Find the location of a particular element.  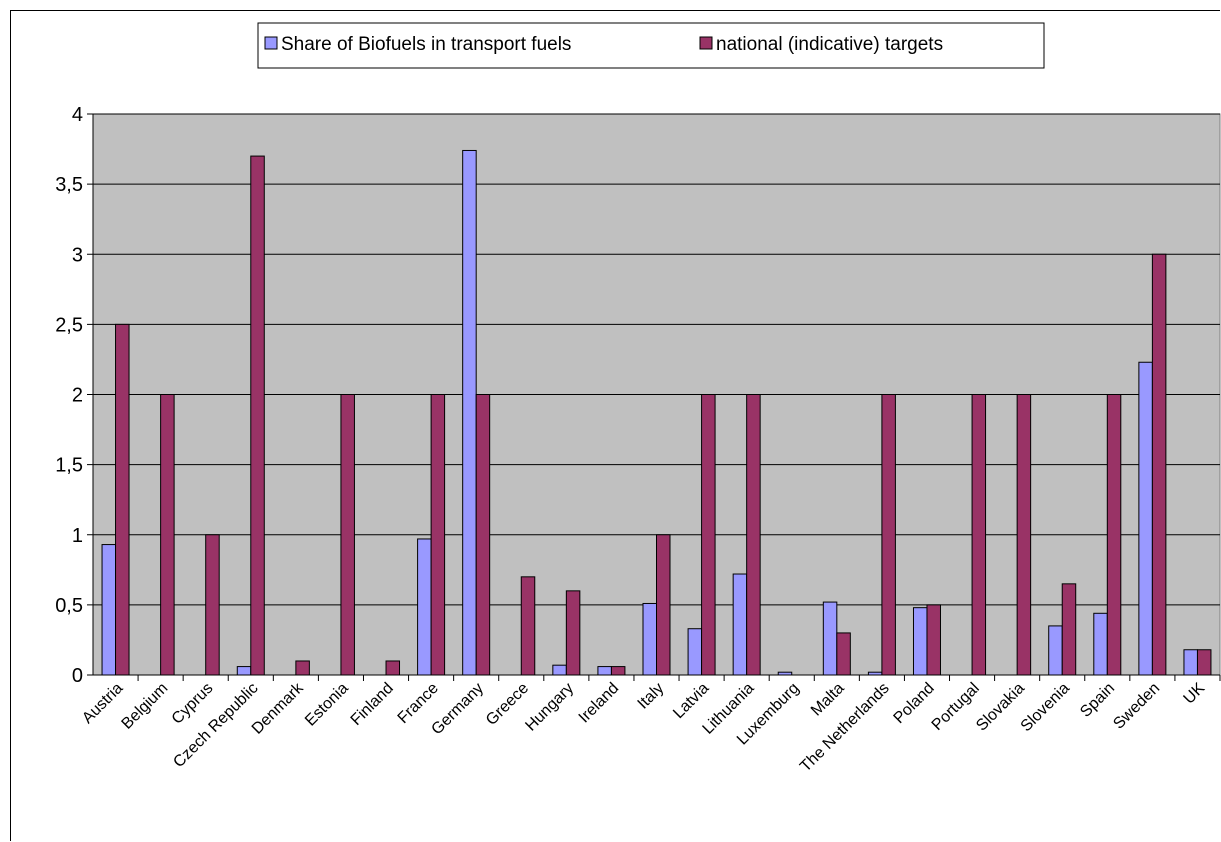

bar-series-1-lithuania is located at coordinates (740, 624).